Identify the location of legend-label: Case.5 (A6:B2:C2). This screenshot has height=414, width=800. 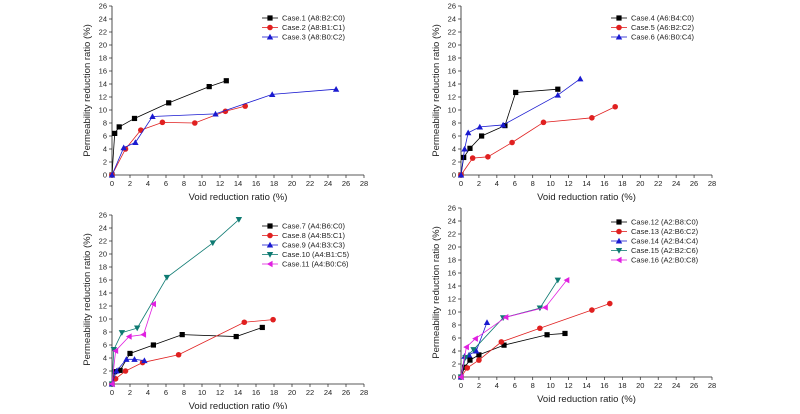
(662, 27).